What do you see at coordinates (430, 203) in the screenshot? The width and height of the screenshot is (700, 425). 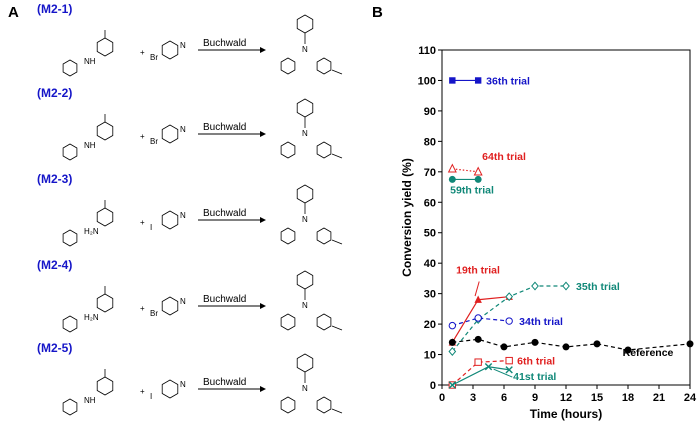 I see `y-tick-label: 60` at bounding box center [430, 203].